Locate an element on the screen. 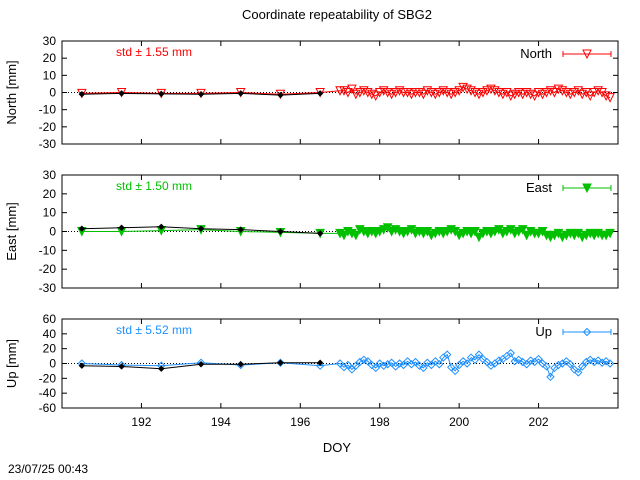 The image size is (640, 480). x-tick-label: 200 is located at coordinates (459, 422).